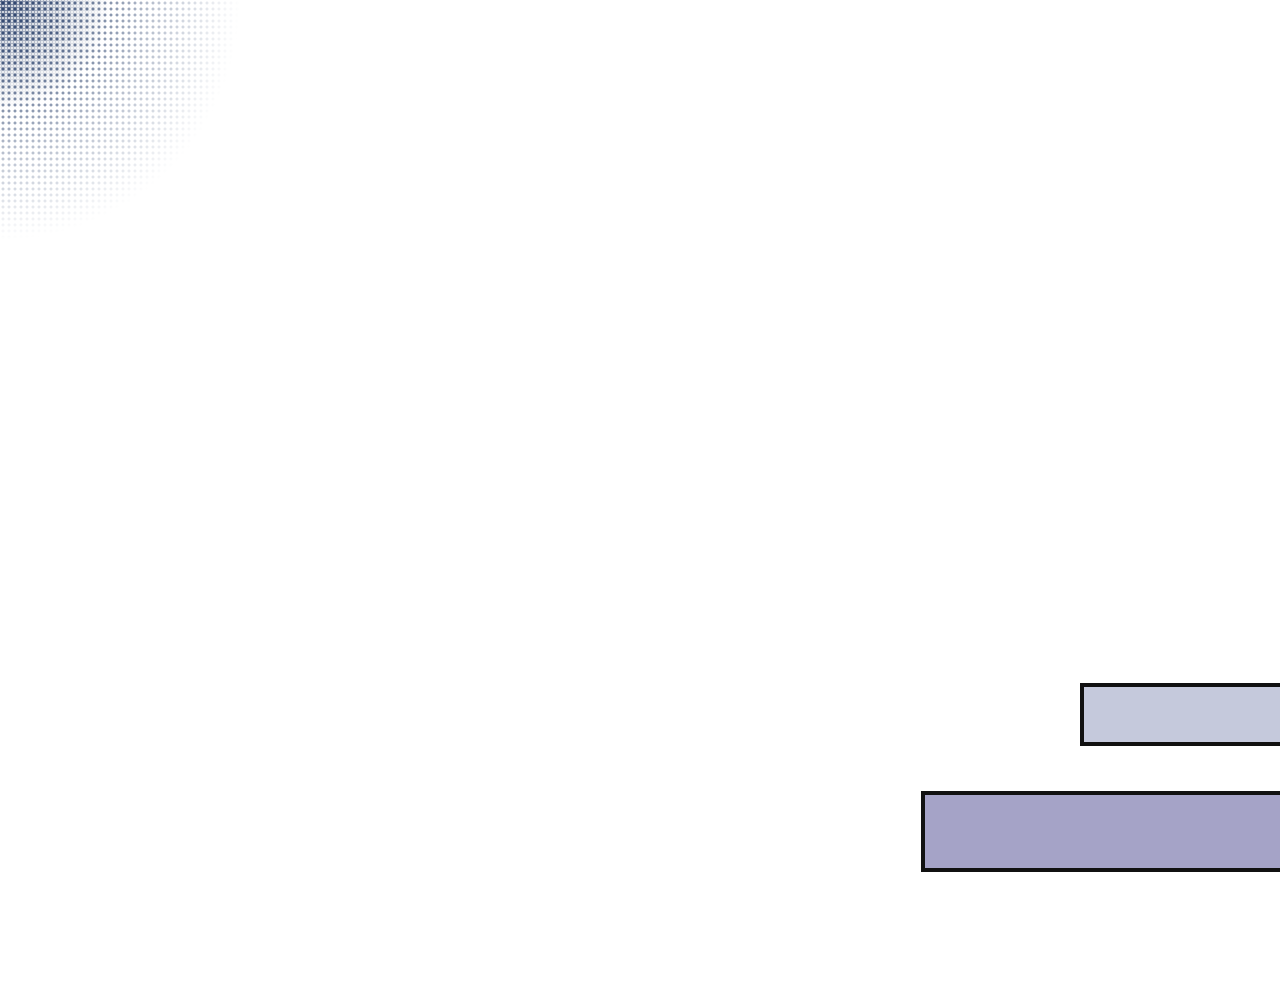  Describe the element at coordinates (1180, 714) in the screenshot. I see `light-lavender-bar` at that location.